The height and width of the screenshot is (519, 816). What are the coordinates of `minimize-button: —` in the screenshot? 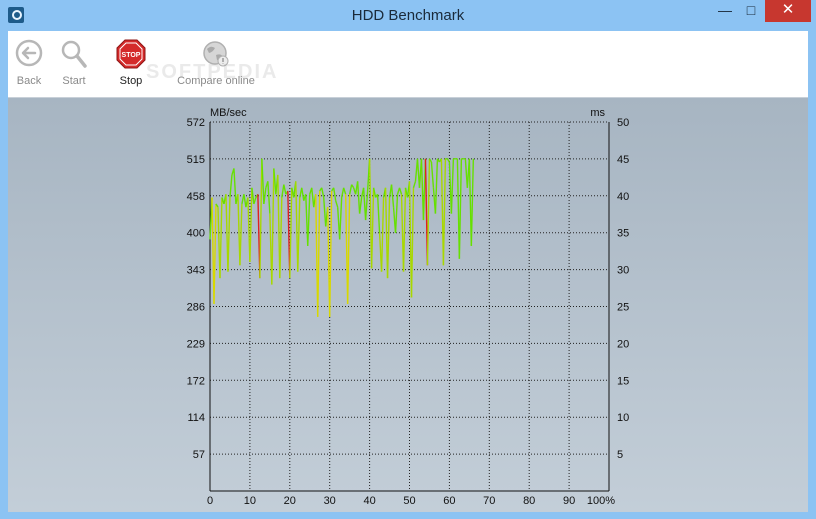 It's located at (725, 10).